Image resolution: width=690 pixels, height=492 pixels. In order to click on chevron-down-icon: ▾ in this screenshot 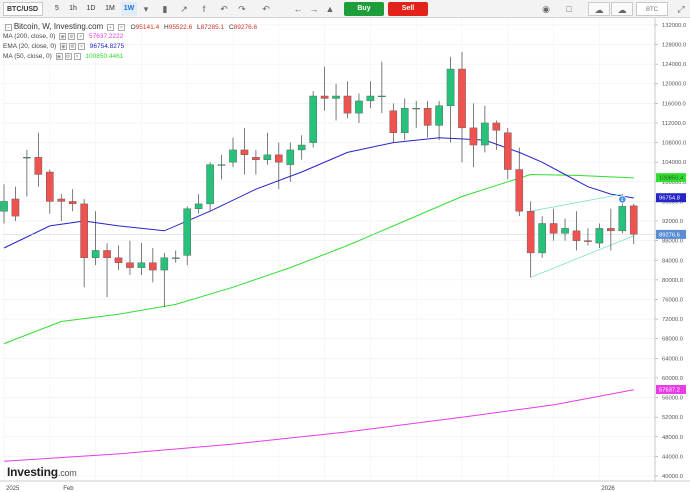, I will do `click(146, 9)`.